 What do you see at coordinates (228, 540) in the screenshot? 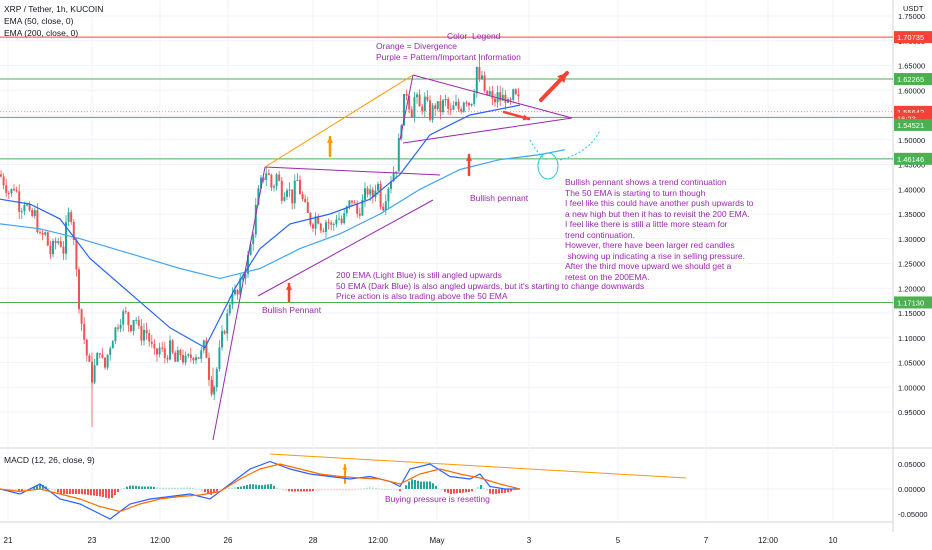
I see `time-tick-label: 26` at bounding box center [228, 540].